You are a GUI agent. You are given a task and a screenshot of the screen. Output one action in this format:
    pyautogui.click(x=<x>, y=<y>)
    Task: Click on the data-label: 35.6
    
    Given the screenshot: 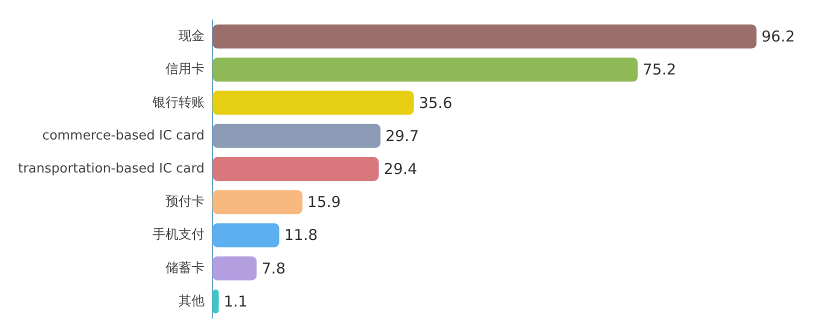 What is the action you would take?
    pyautogui.click(x=435, y=103)
    